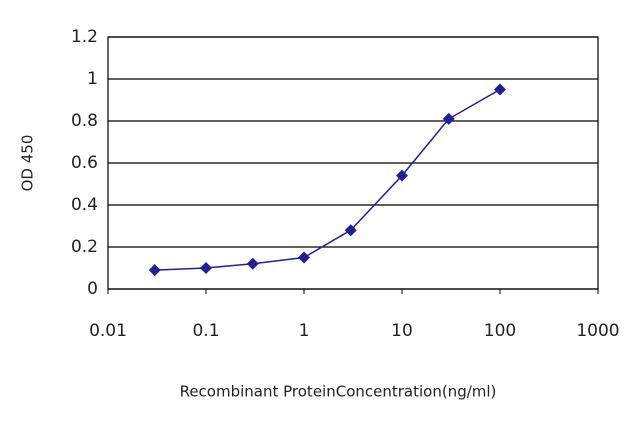 The width and height of the screenshot is (640, 427). What do you see at coordinates (304, 331) in the screenshot?
I see `x-tick-label: 1` at bounding box center [304, 331].